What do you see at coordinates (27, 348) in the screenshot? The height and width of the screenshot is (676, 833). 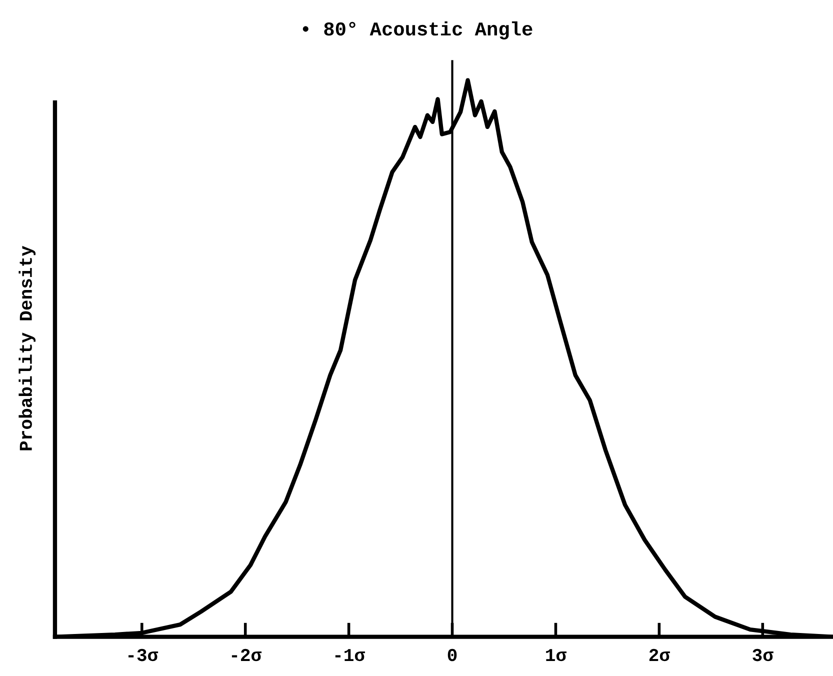 I see `y-axis-title: Probability Density` at bounding box center [27, 348].